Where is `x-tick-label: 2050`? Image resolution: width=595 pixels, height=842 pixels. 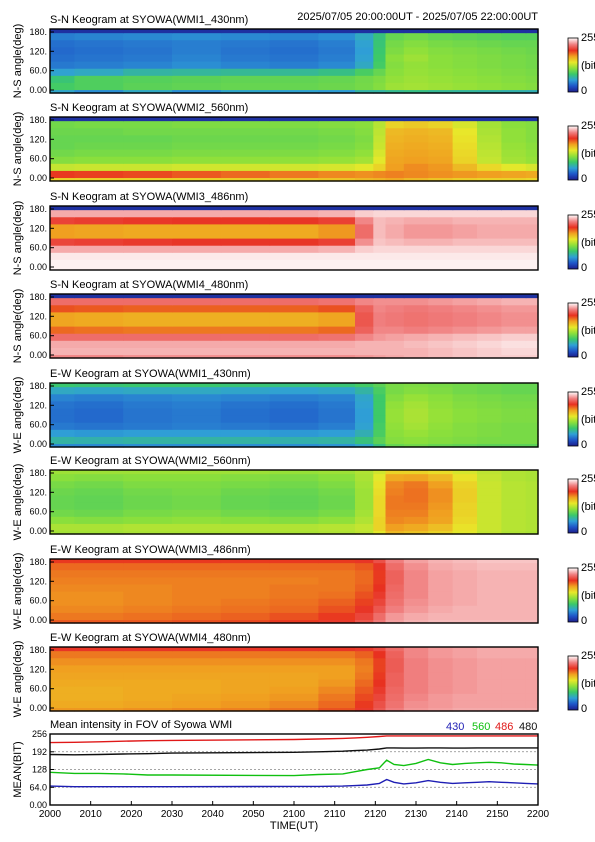 x-tick-label: 2050 is located at coordinates (253, 814).